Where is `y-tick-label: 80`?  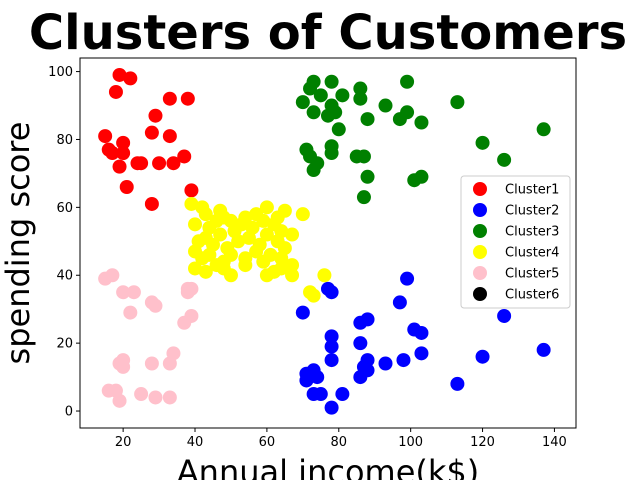 y-tick-label: 80 is located at coordinates (64, 140).